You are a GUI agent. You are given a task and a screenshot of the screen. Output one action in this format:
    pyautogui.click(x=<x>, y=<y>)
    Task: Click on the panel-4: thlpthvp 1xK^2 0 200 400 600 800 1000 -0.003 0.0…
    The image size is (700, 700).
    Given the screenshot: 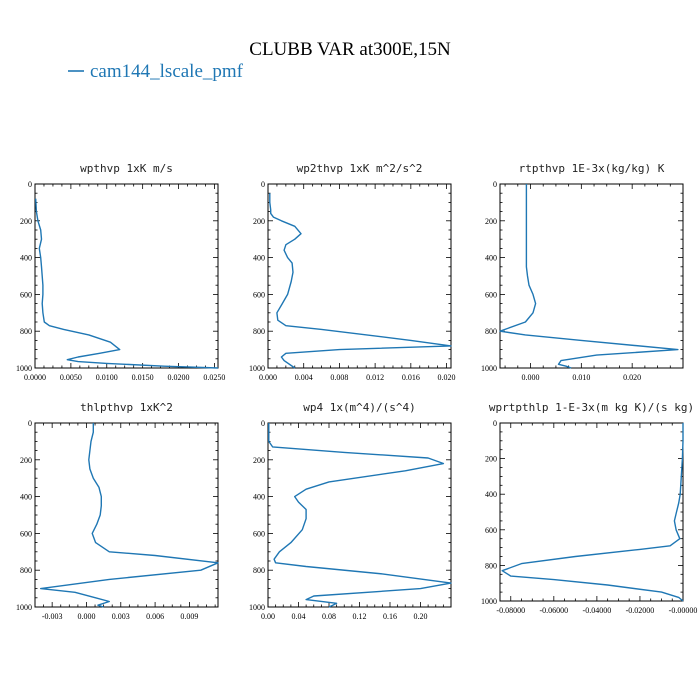 What is the action you would take?
    pyautogui.click(x=117, y=511)
    